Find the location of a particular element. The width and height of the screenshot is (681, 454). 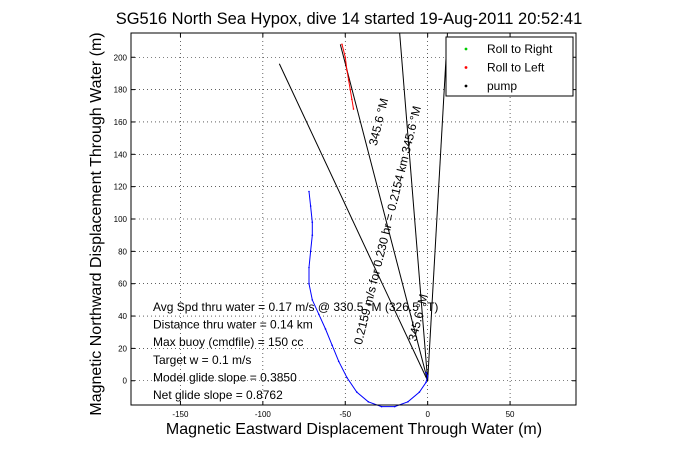

legend-label: Roll to Right is located at coordinates (520, 49).